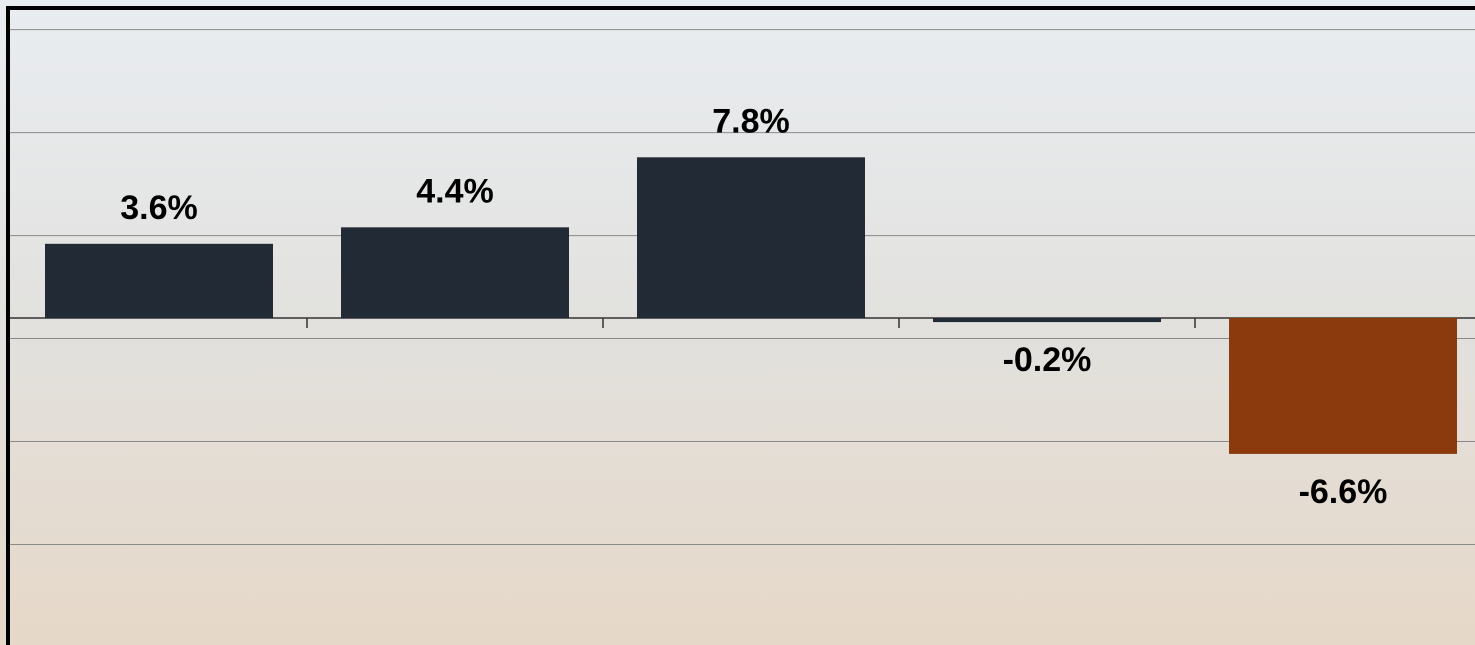 This screenshot has height=645, width=1475. Describe the element at coordinates (455, 191) in the screenshot. I see `value-label: 4.4%` at that location.